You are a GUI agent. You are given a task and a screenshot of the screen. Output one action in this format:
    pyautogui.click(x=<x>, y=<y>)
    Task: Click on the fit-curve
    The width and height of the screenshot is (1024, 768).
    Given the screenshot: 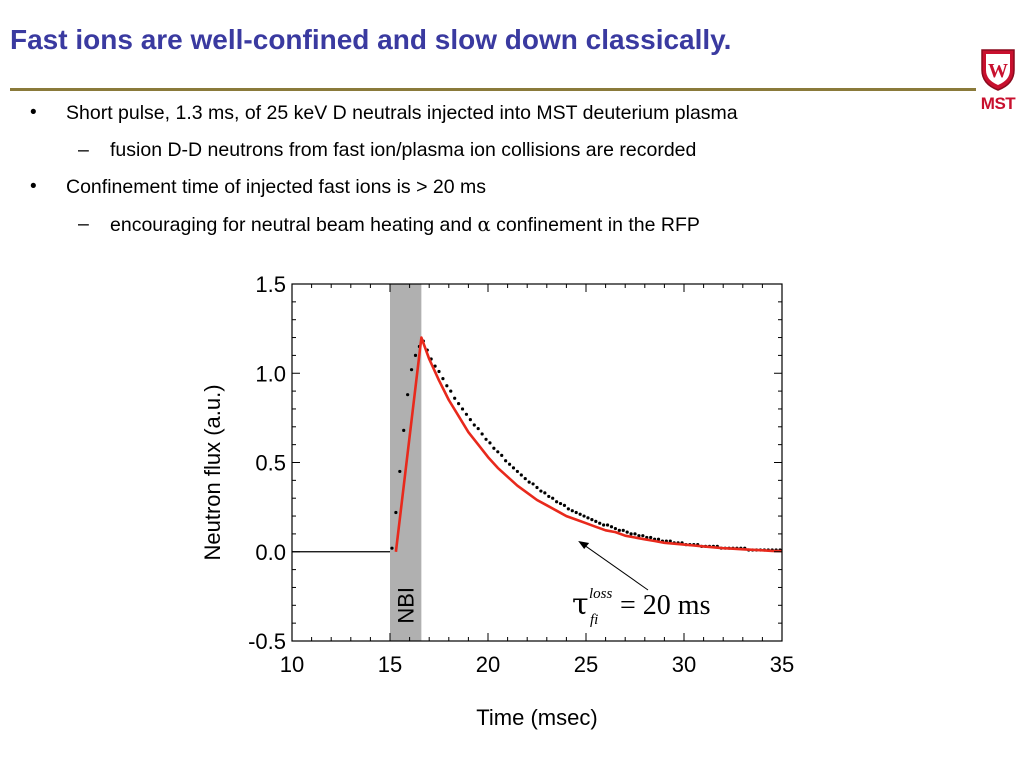 What is the action you would take?
    pyautogui.click(x=588, y=444)
    